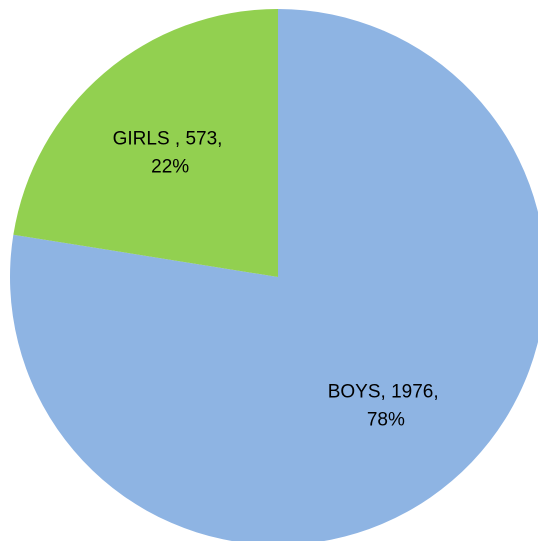  What do you see at coordinates (168, 139) in the screenshot?
I see `slice-label-girls-line1: GIRLS , 573,` at bounding box center [168, 139].